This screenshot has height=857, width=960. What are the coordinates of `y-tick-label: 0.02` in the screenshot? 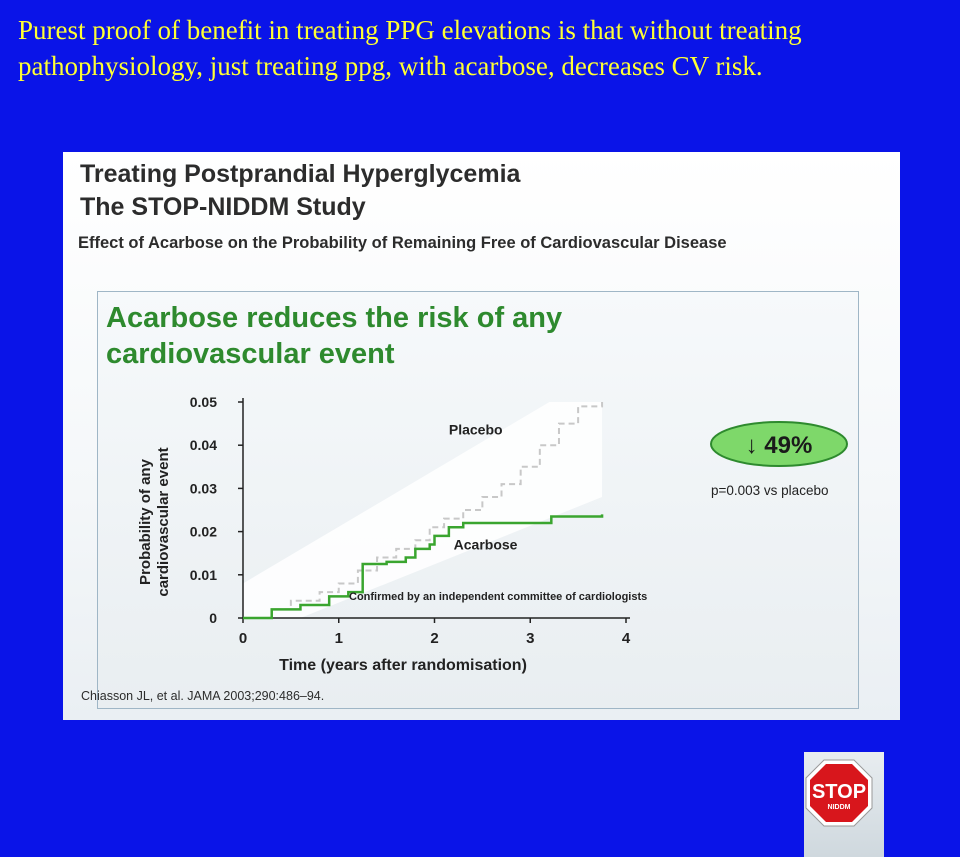 It's located at (203, 532).